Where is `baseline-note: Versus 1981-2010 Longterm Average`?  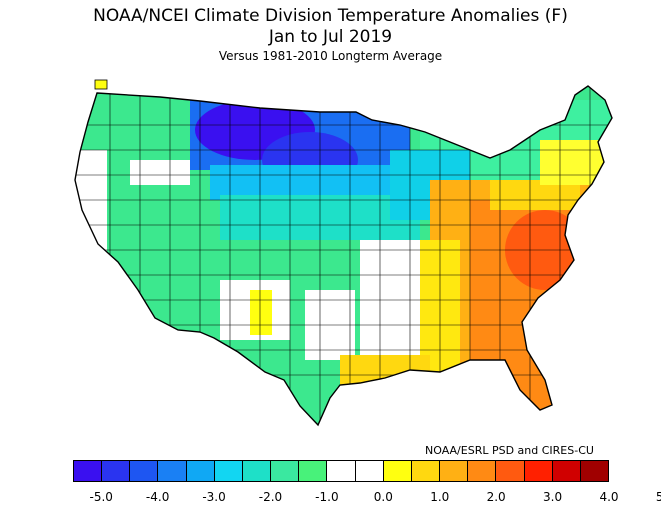 baseline-note: Versus 1981-2010 Longterm Average is located at coordinates (330, 56).